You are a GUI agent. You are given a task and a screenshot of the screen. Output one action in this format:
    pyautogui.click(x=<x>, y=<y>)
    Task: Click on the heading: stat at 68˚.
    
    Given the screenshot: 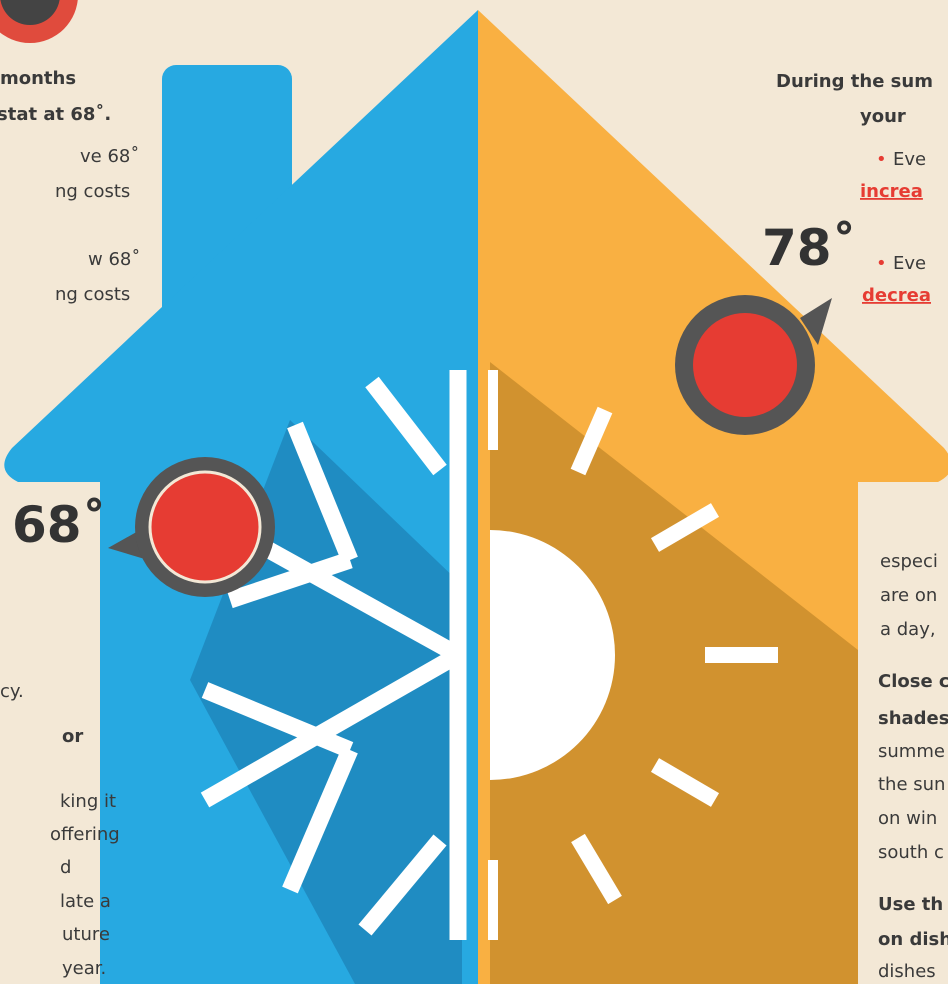 What is the action you would take?
    pyautogui.click(x=55, y=114)
    